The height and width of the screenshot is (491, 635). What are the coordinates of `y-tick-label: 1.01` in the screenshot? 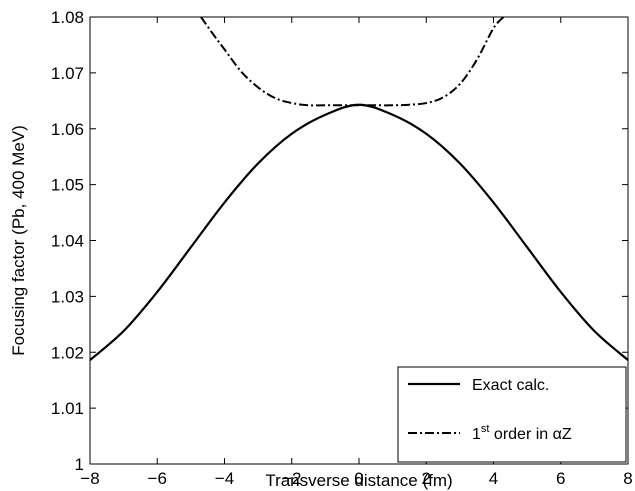 It's located at (67, 408).